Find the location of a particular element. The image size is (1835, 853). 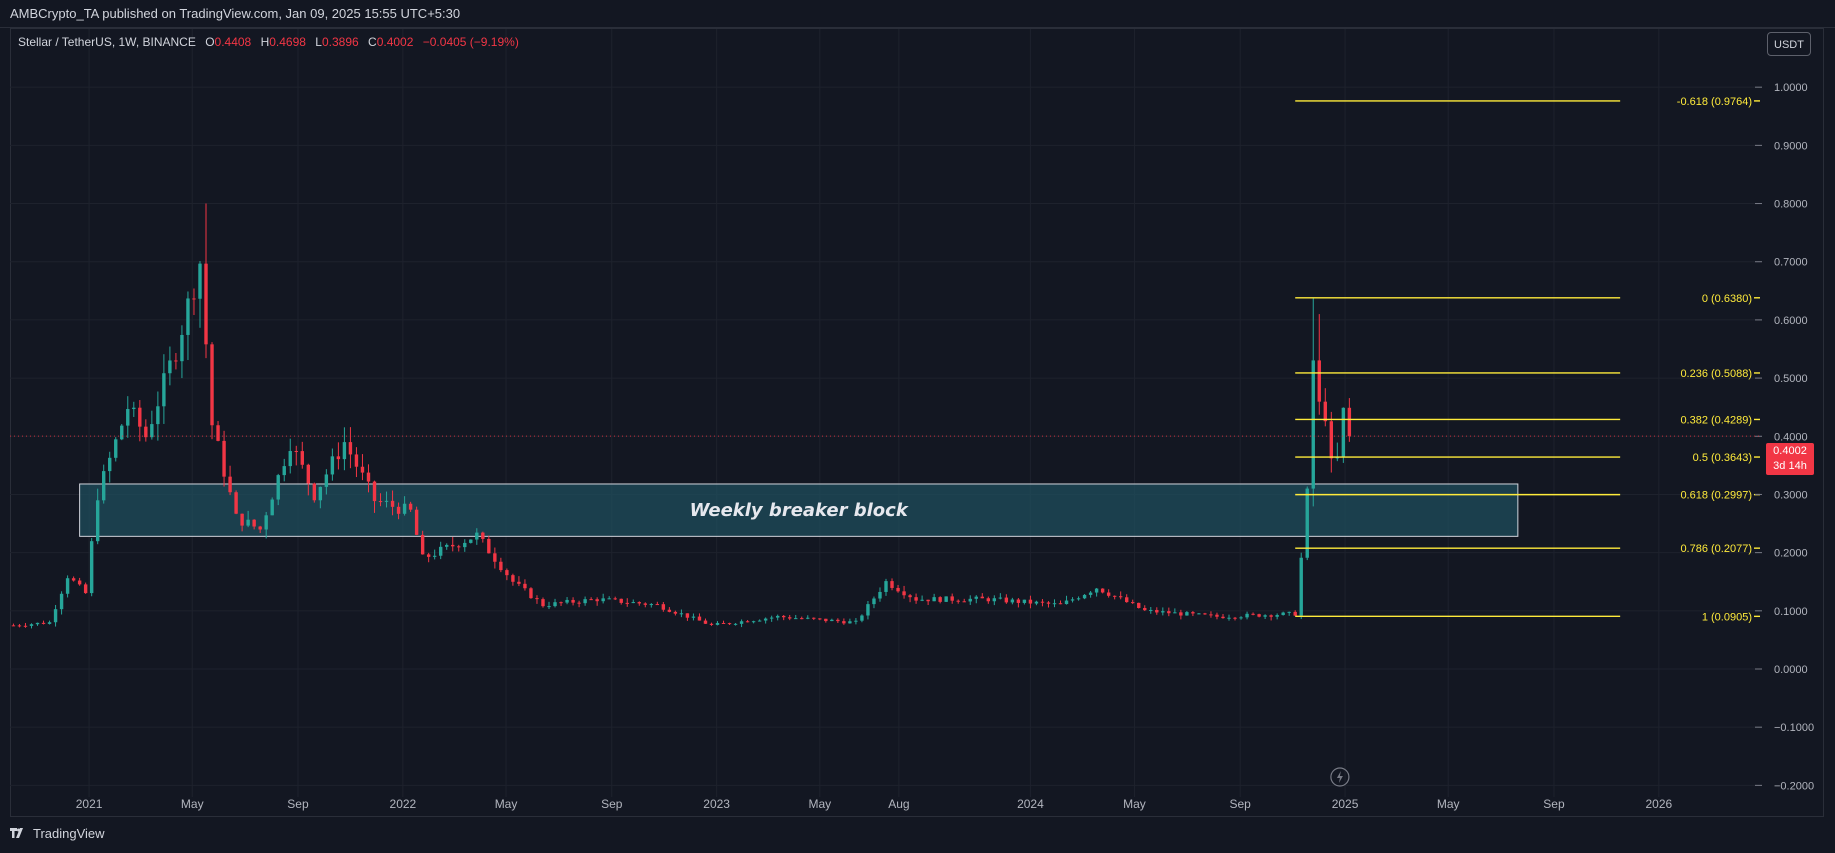

currency-button: USDT is located at coordinates (1789, 44).